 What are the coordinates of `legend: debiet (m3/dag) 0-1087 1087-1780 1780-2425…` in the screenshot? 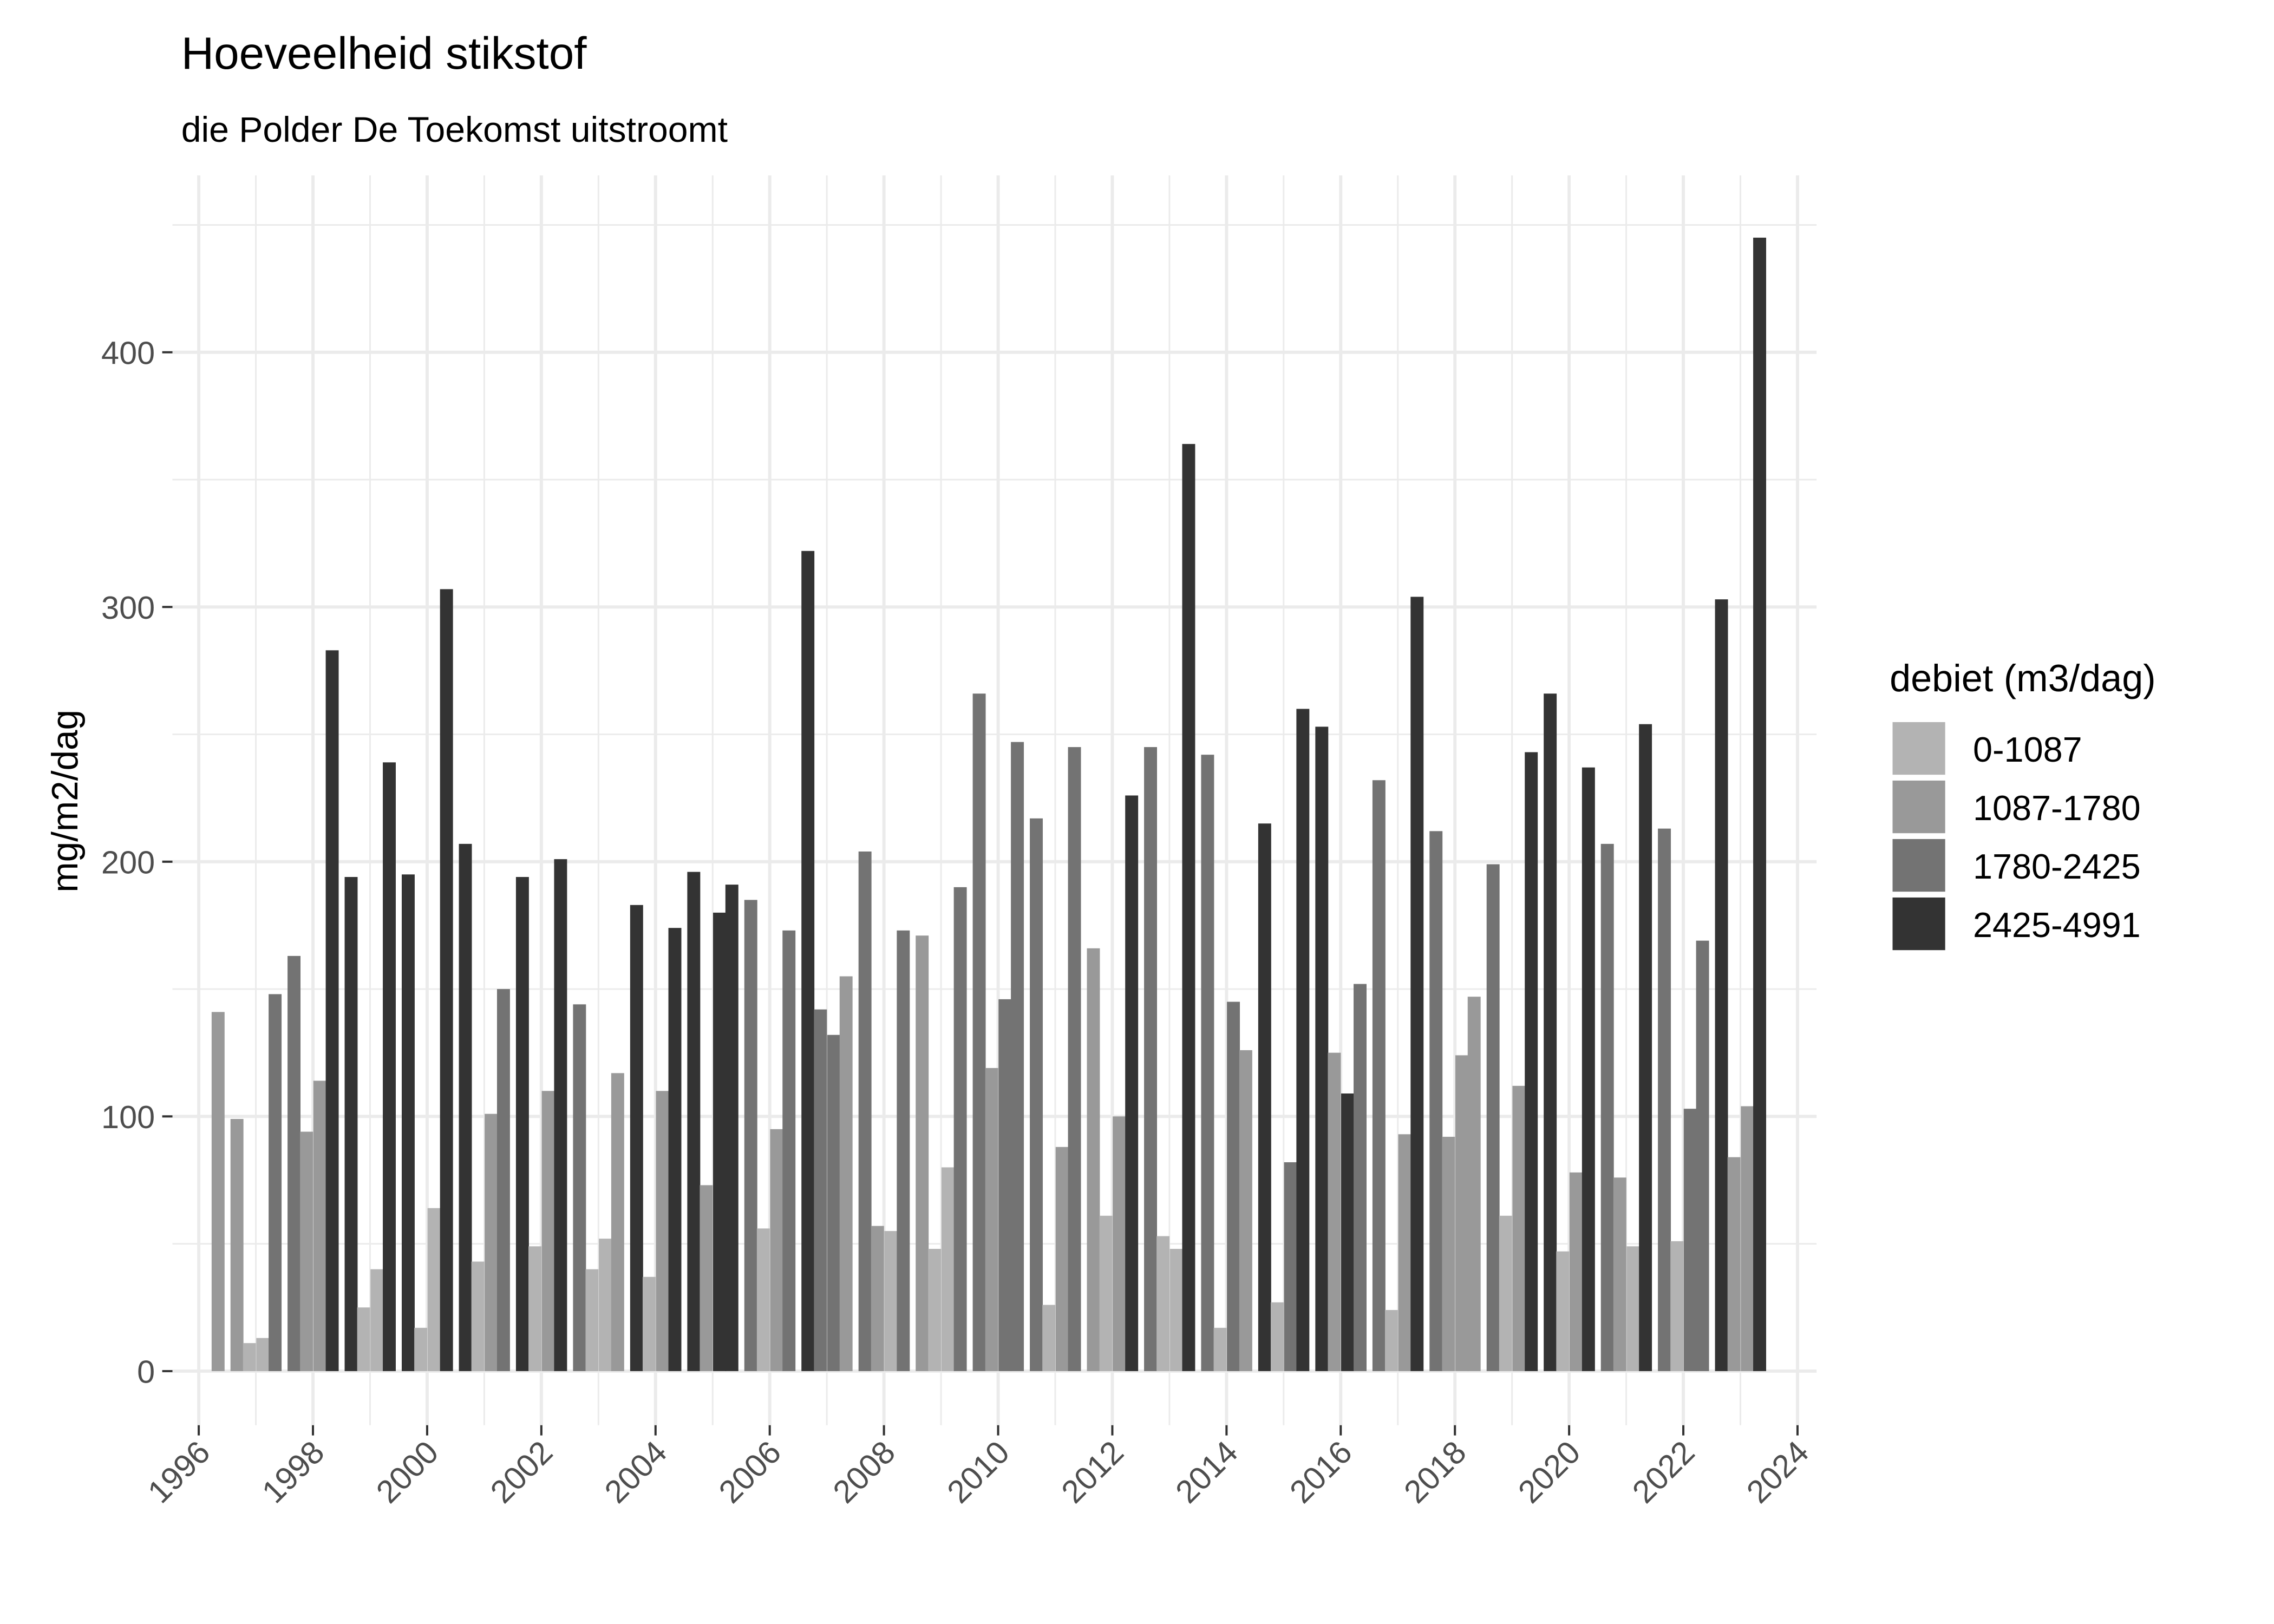 It's located at (2023, 804).